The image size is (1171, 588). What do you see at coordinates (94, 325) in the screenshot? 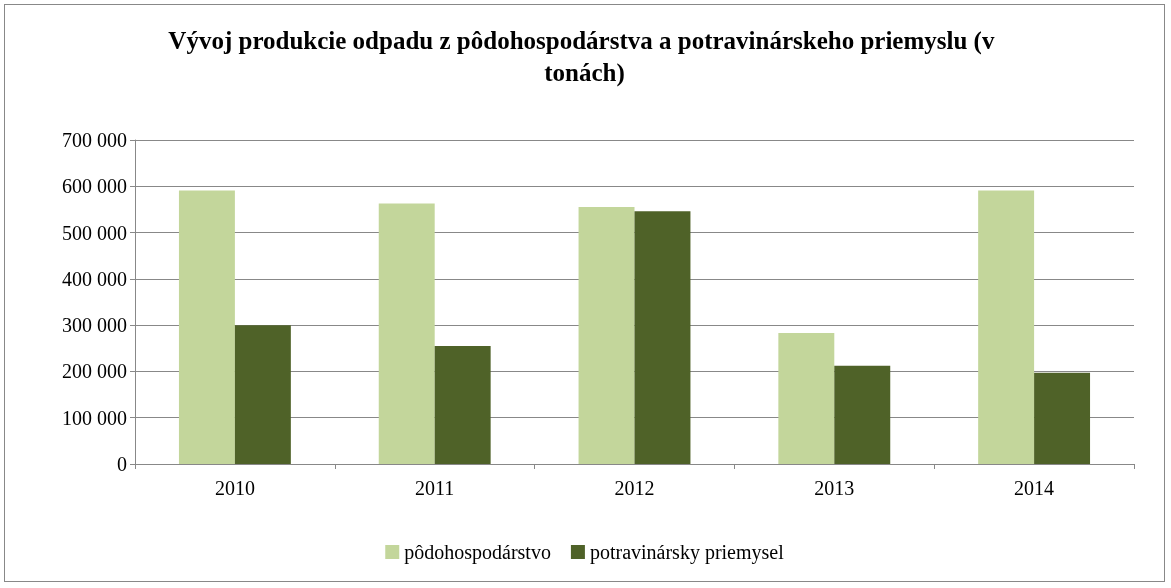
I see `y-tick-label: 300 000` at bounding box center [94, 325].